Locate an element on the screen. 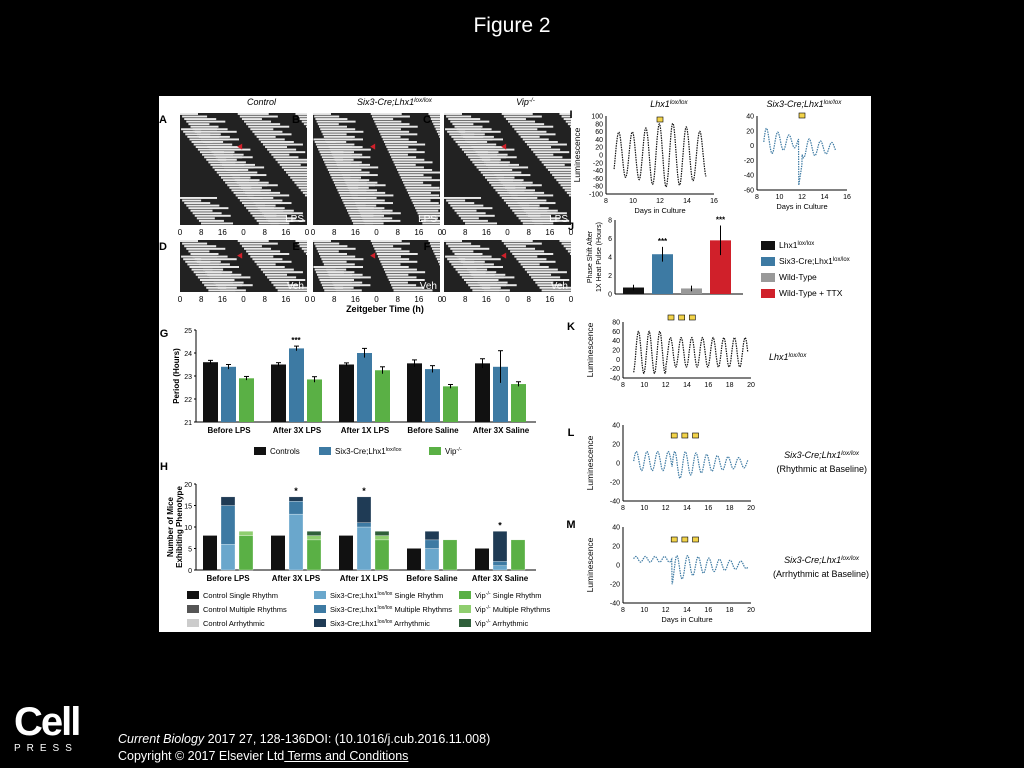 This screenshot has height=768, width=1024. I2-heat-pulse is located at coordinates (802, 115).